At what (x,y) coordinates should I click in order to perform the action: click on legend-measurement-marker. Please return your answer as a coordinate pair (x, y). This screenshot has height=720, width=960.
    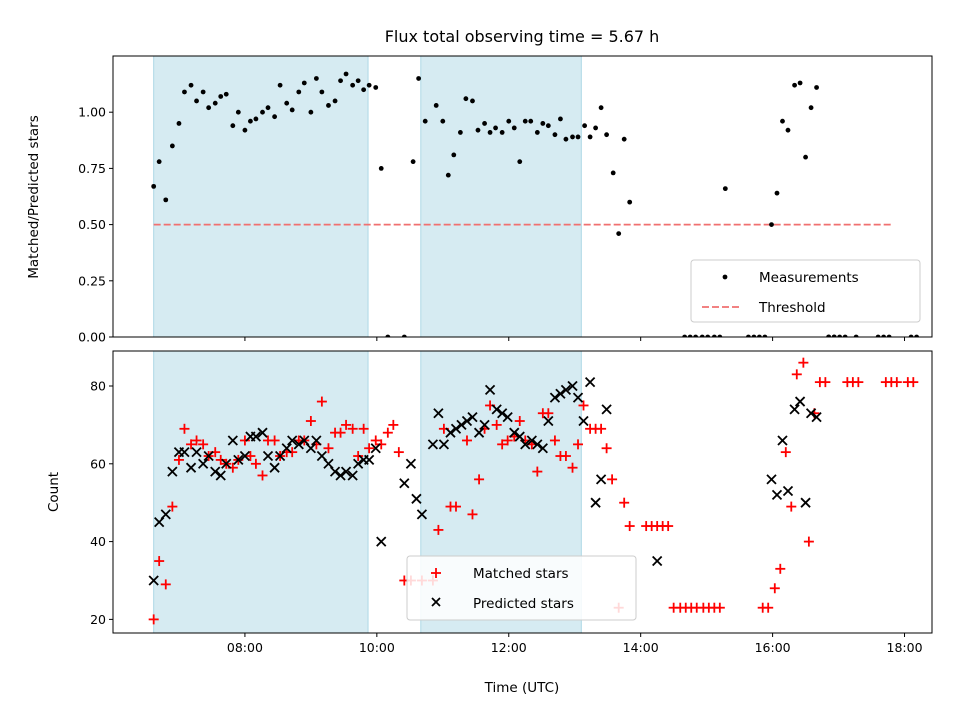
    Looking at the image, I should click on (725, 277).